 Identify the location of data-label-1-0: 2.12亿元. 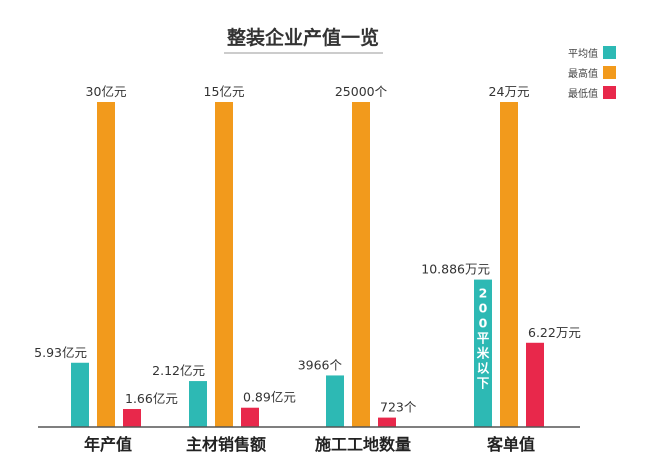
(178, 370).